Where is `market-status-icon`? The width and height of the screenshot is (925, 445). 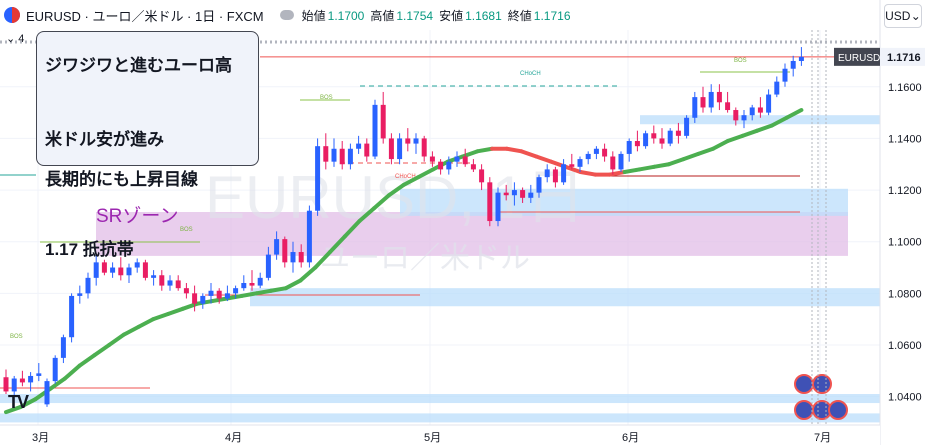 market-status-icon is located at coordinates (286, 15).